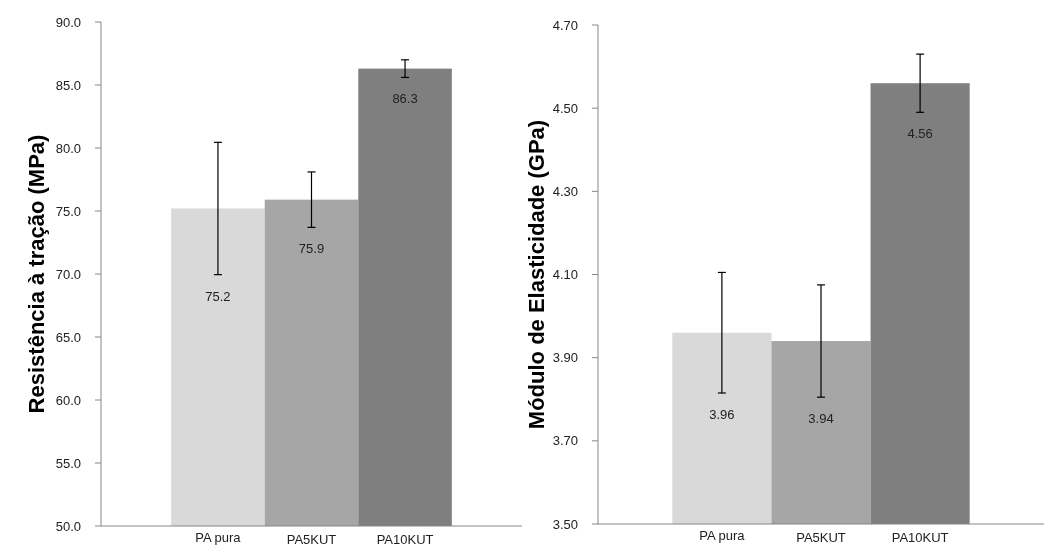  I want to click on y-tick-label: 55.0, so click(68, 463).